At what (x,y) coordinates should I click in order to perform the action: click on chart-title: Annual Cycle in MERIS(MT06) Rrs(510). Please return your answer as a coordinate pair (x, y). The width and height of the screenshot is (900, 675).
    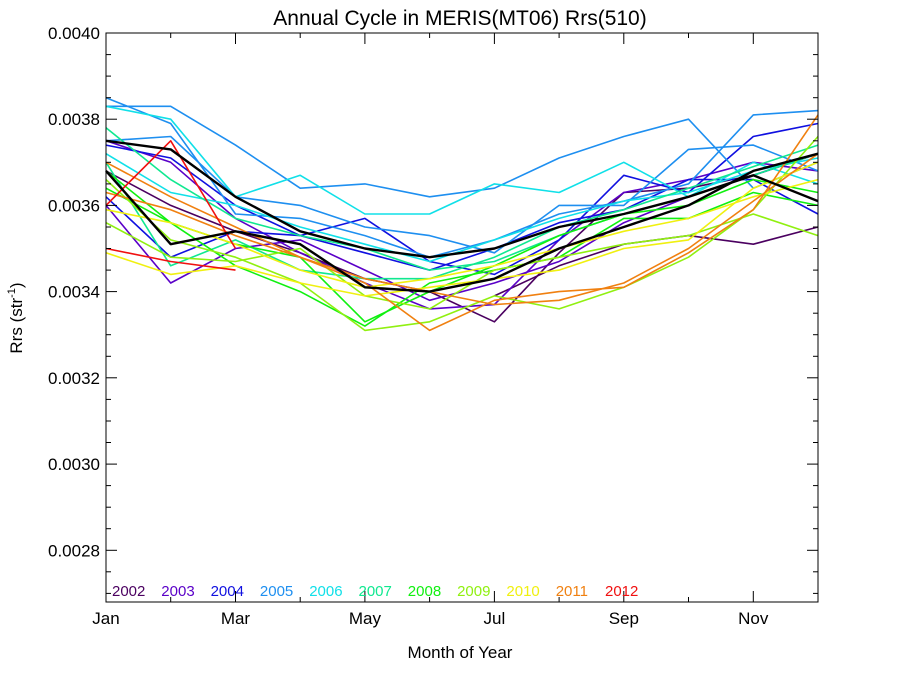
    Looking at the image, I should click on (459, 18).